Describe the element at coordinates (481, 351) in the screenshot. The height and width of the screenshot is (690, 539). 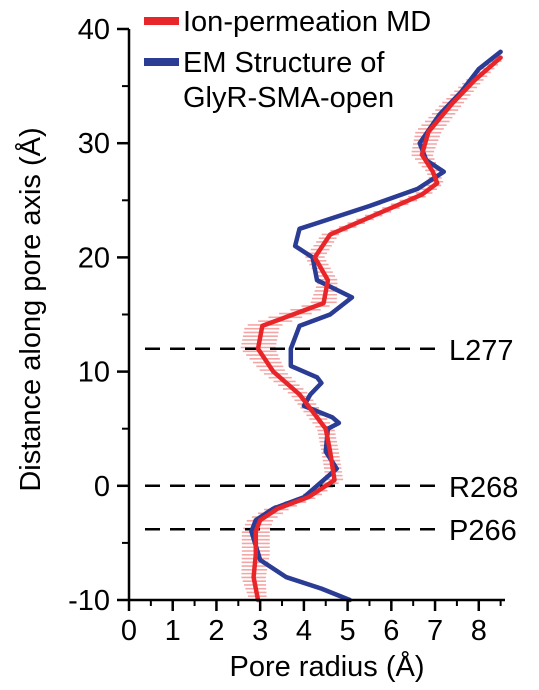
I see `residue-label-l277: L277` at that location.